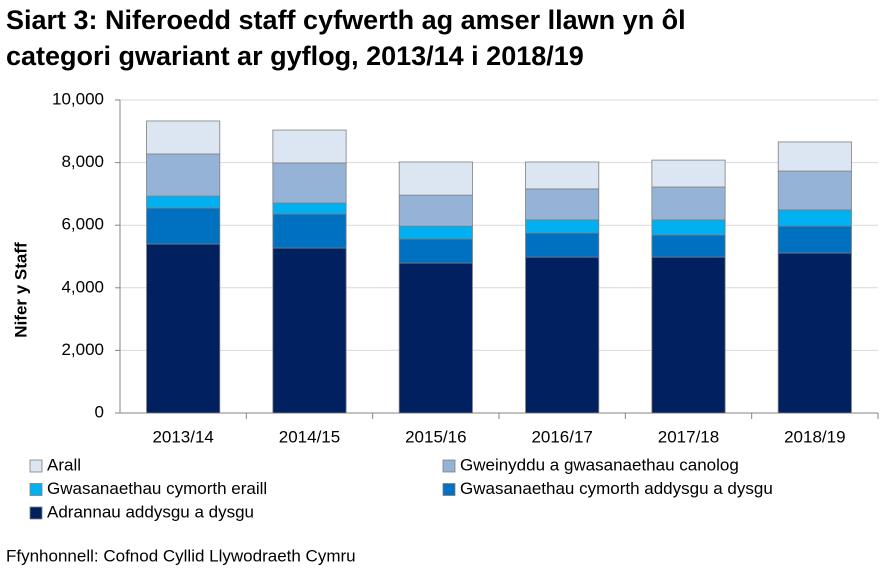 The height and width of the screenshot is (578, 892). What do you see at coordinates (82, 349) in the screenshot?
I see `y-tick-label: 2,000` at bounding box center [82, 349].